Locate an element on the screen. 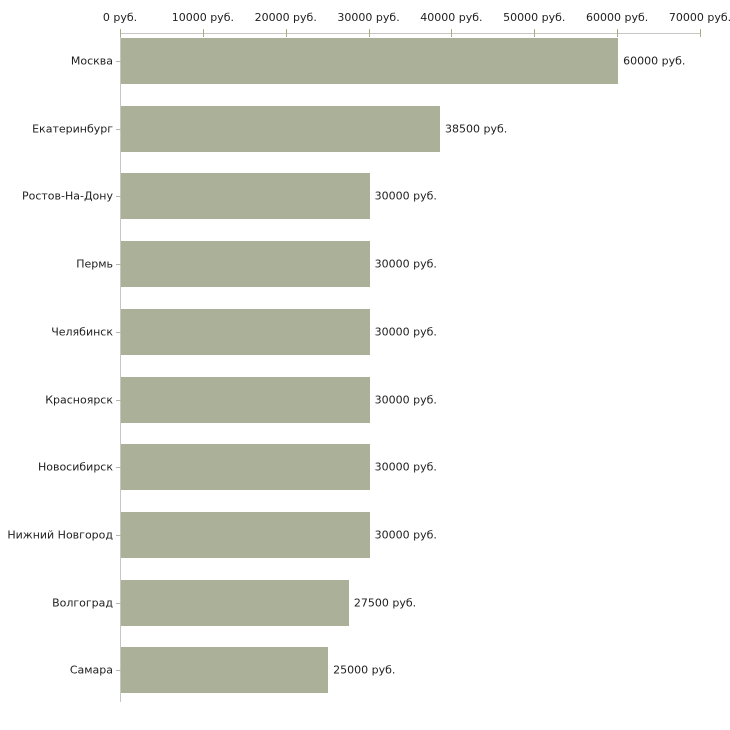  bar-row: Москва 60000 руб. is located at coordinates (386, 68).